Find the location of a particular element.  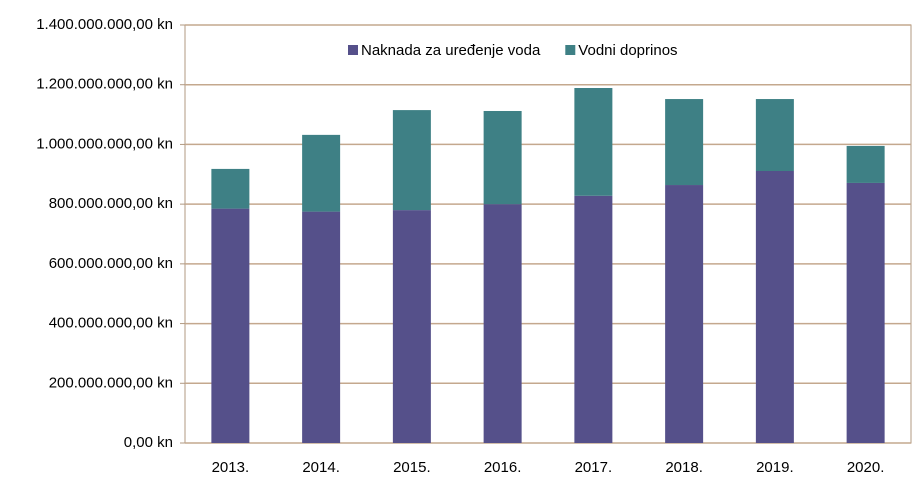

y-tick-label: 600.000.000,00 kn is located at coordinates (111, 263).